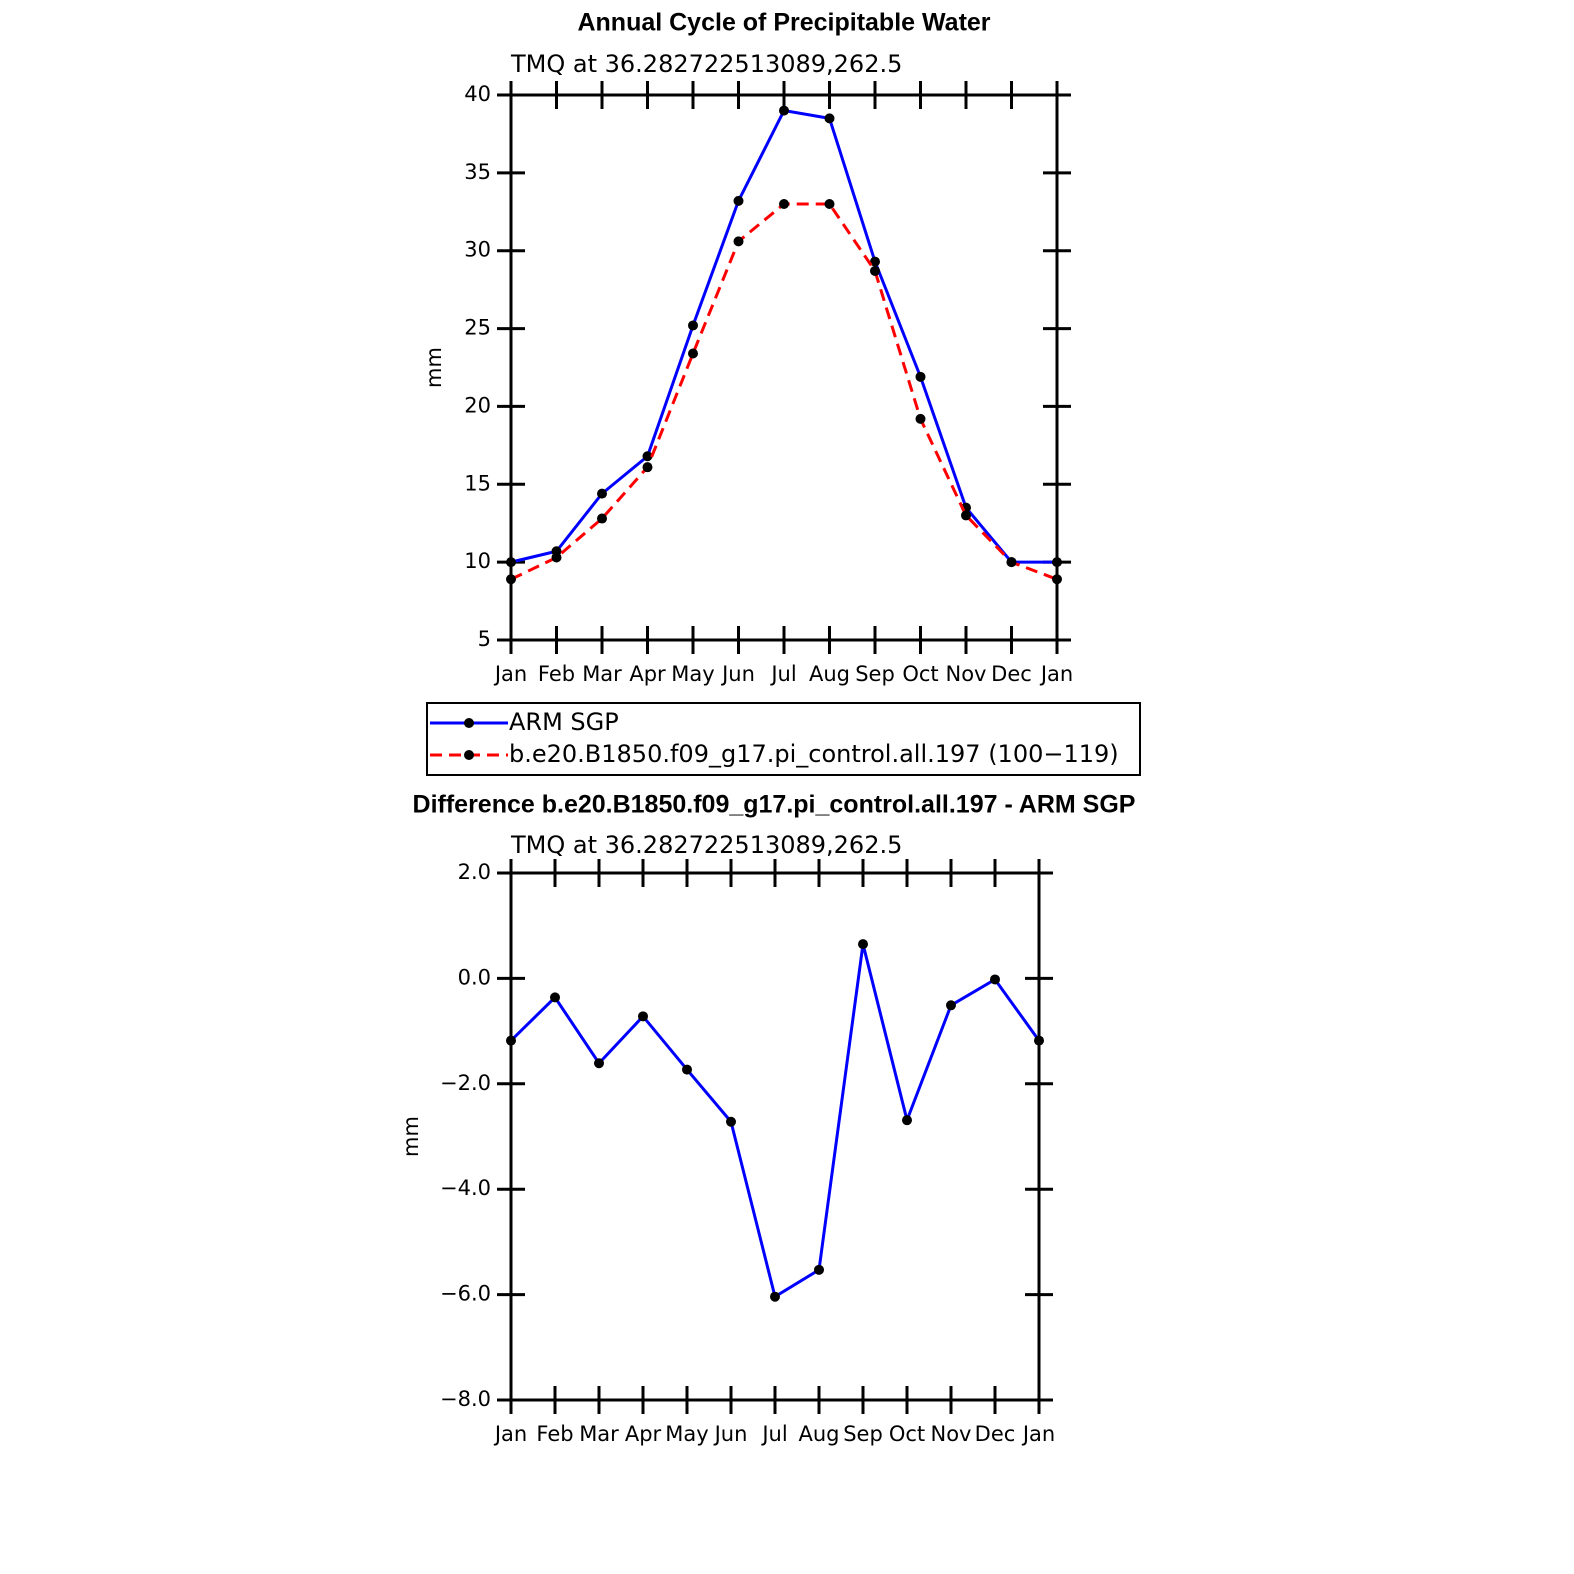  Describe the element at coordinates (474, 872) in the screenshot. I see `y-tick-label: 2.0` at that location.